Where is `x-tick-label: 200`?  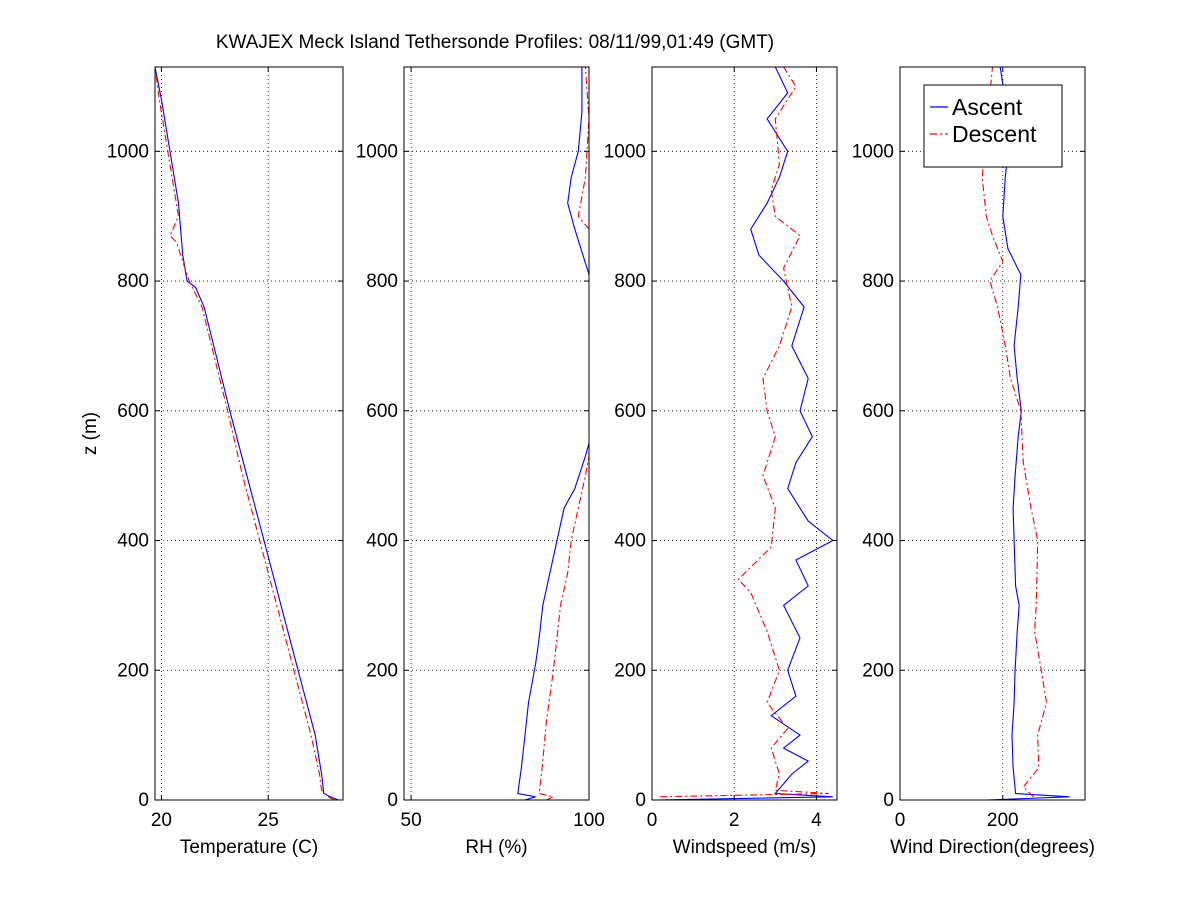 x-tick-label: 200 is located at coordinates (1003, 820).